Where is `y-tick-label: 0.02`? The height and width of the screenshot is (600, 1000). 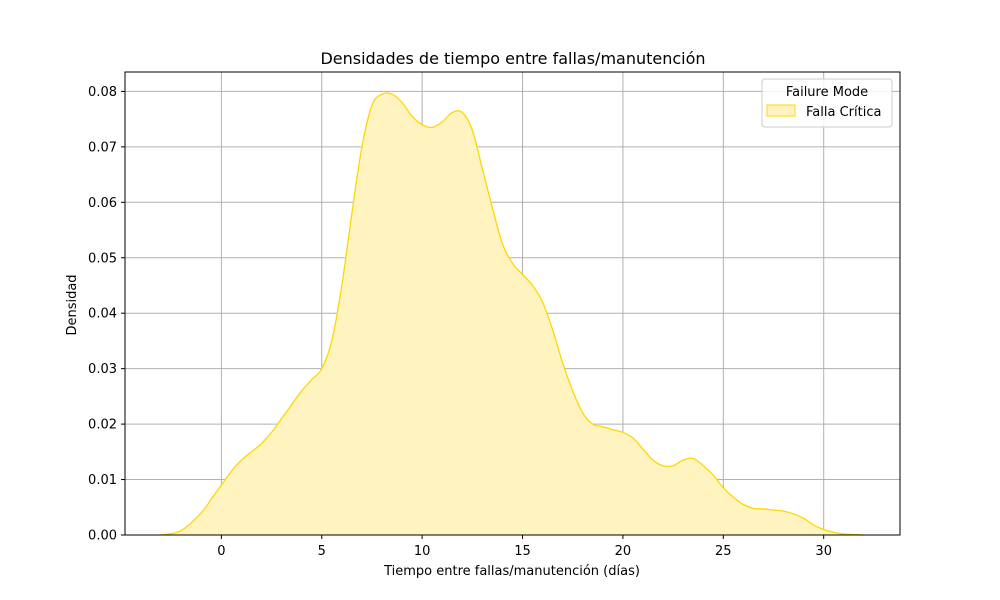 y-tick-label: 0.02 is located at coordinates (102, 425).